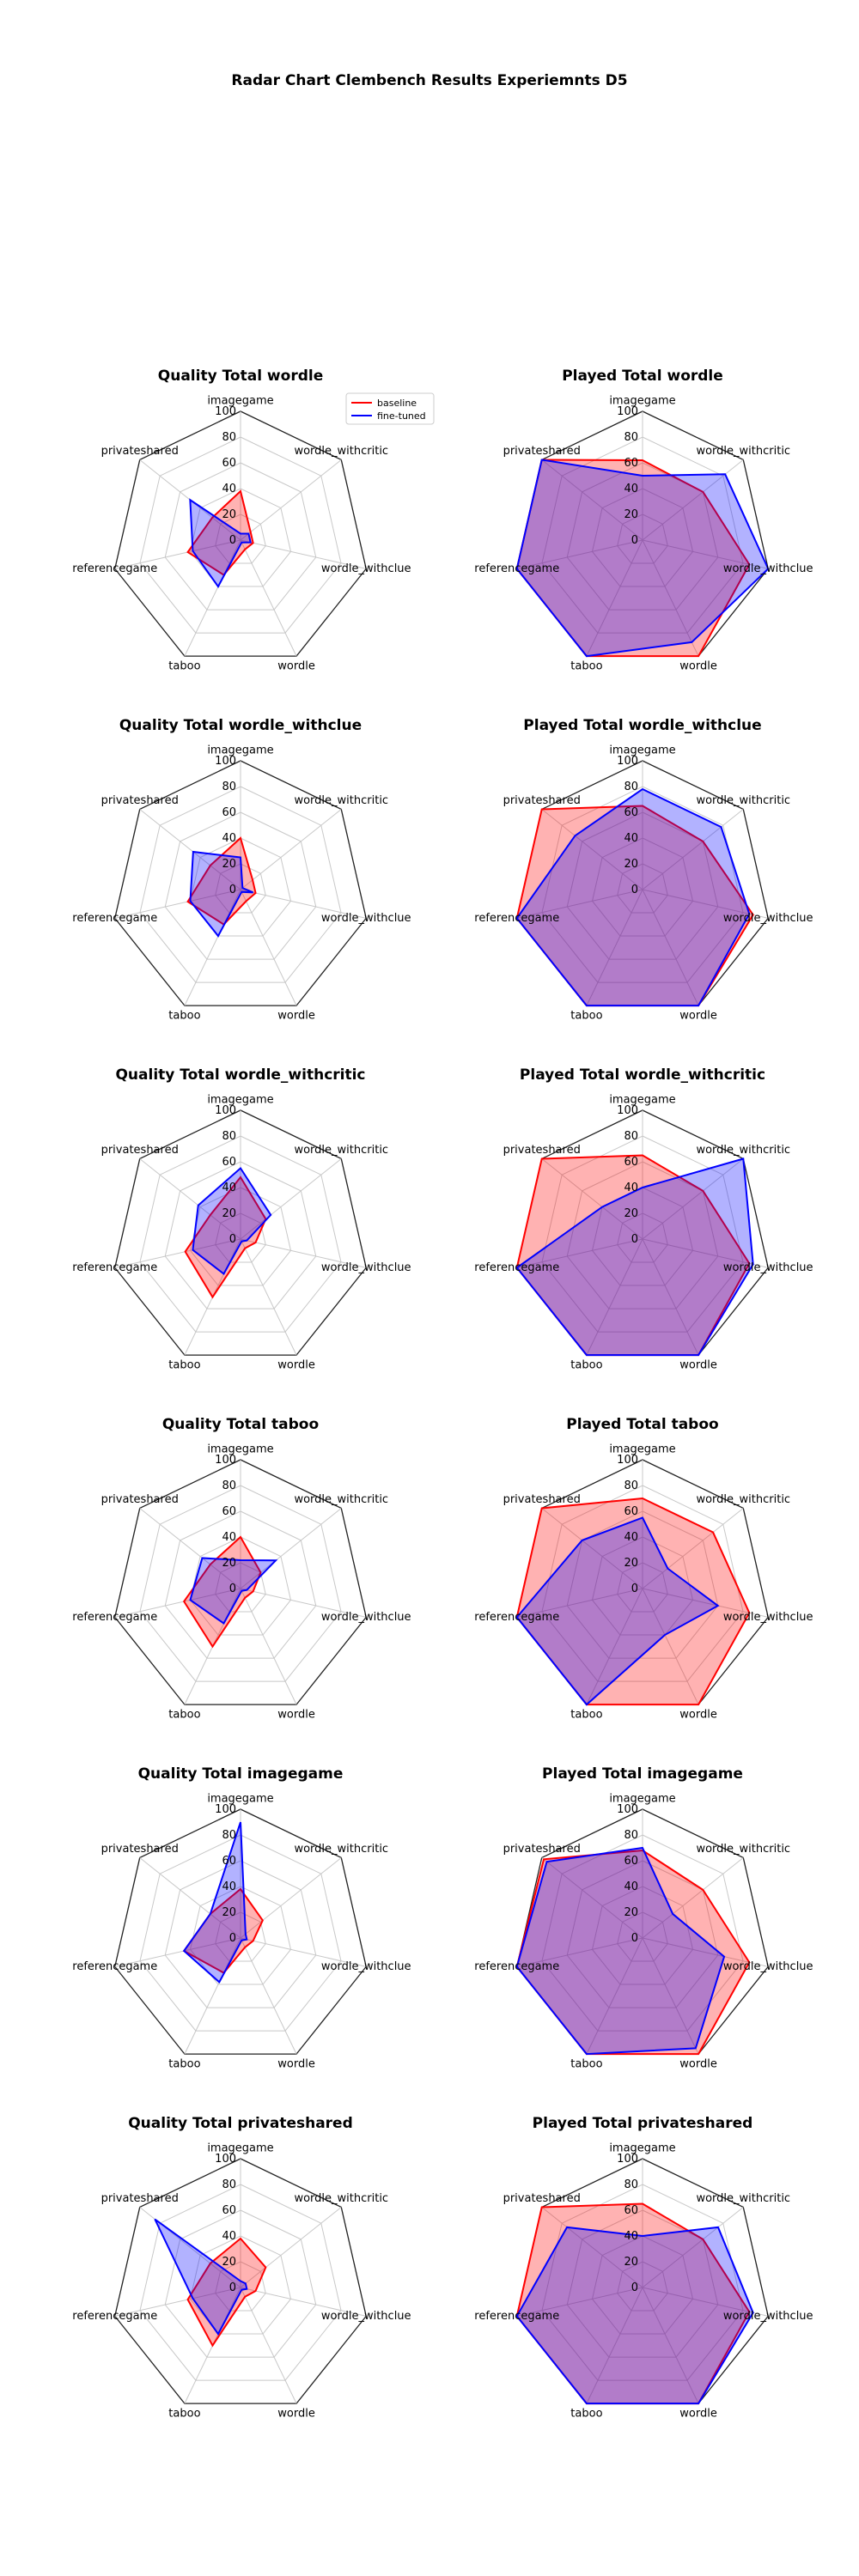  What do you see at coordinates (240, 750) in the screenshot?
I see `category-label: imagegame` at bounding box center [240, 750].